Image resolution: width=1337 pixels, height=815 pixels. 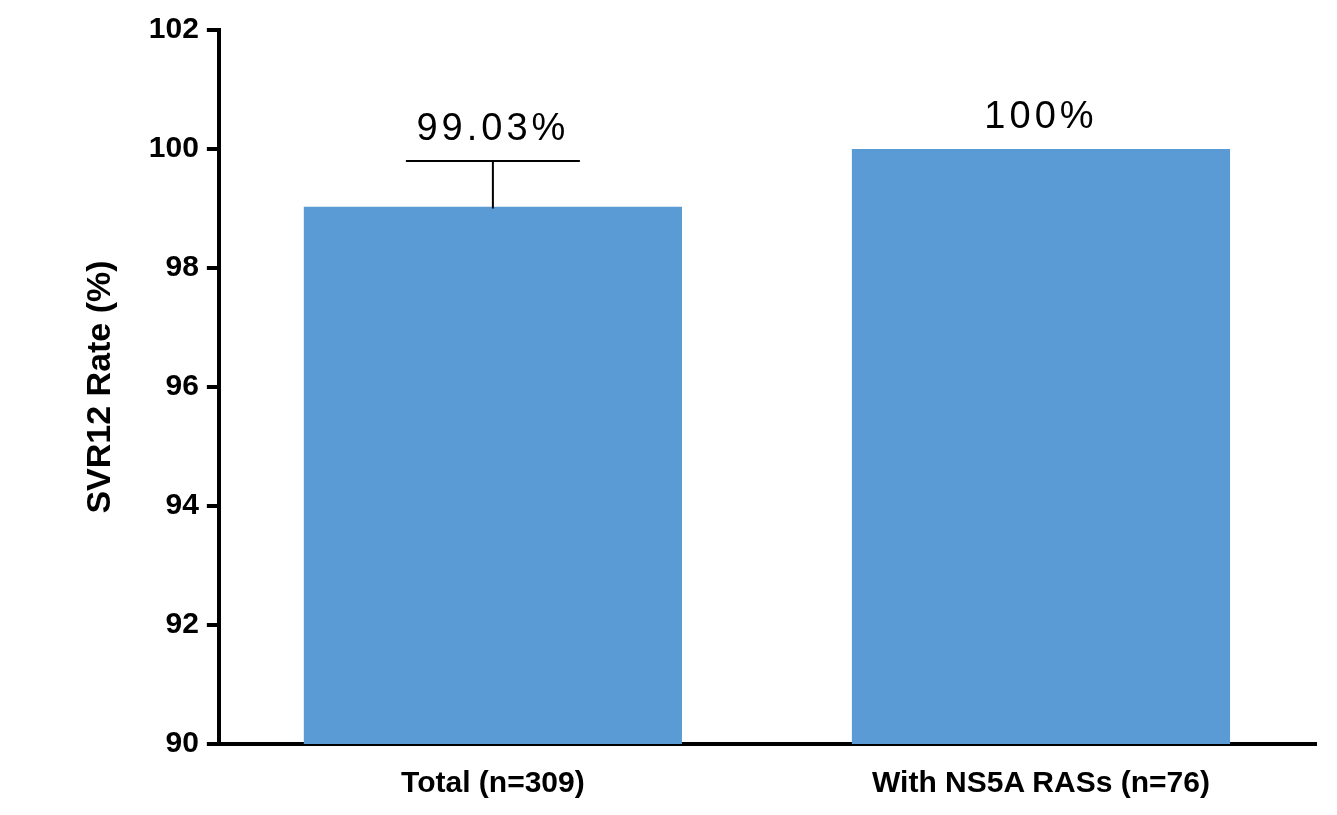 What do you see at coordinates (493, 127) in the screenshot?
I see `data-label: 99.03%` at bounding box center [493, 127].